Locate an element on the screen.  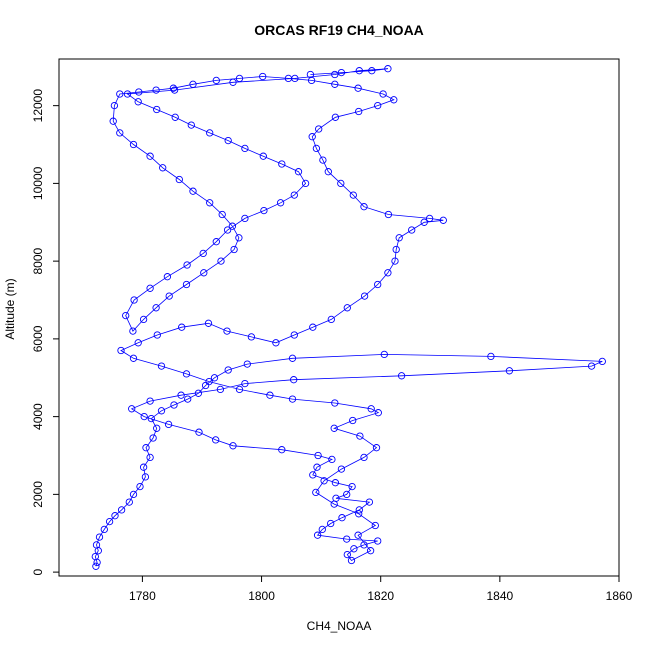
chart-title: ORCAS RF19 CH4_NOAA is located at coordinates (339, 30).